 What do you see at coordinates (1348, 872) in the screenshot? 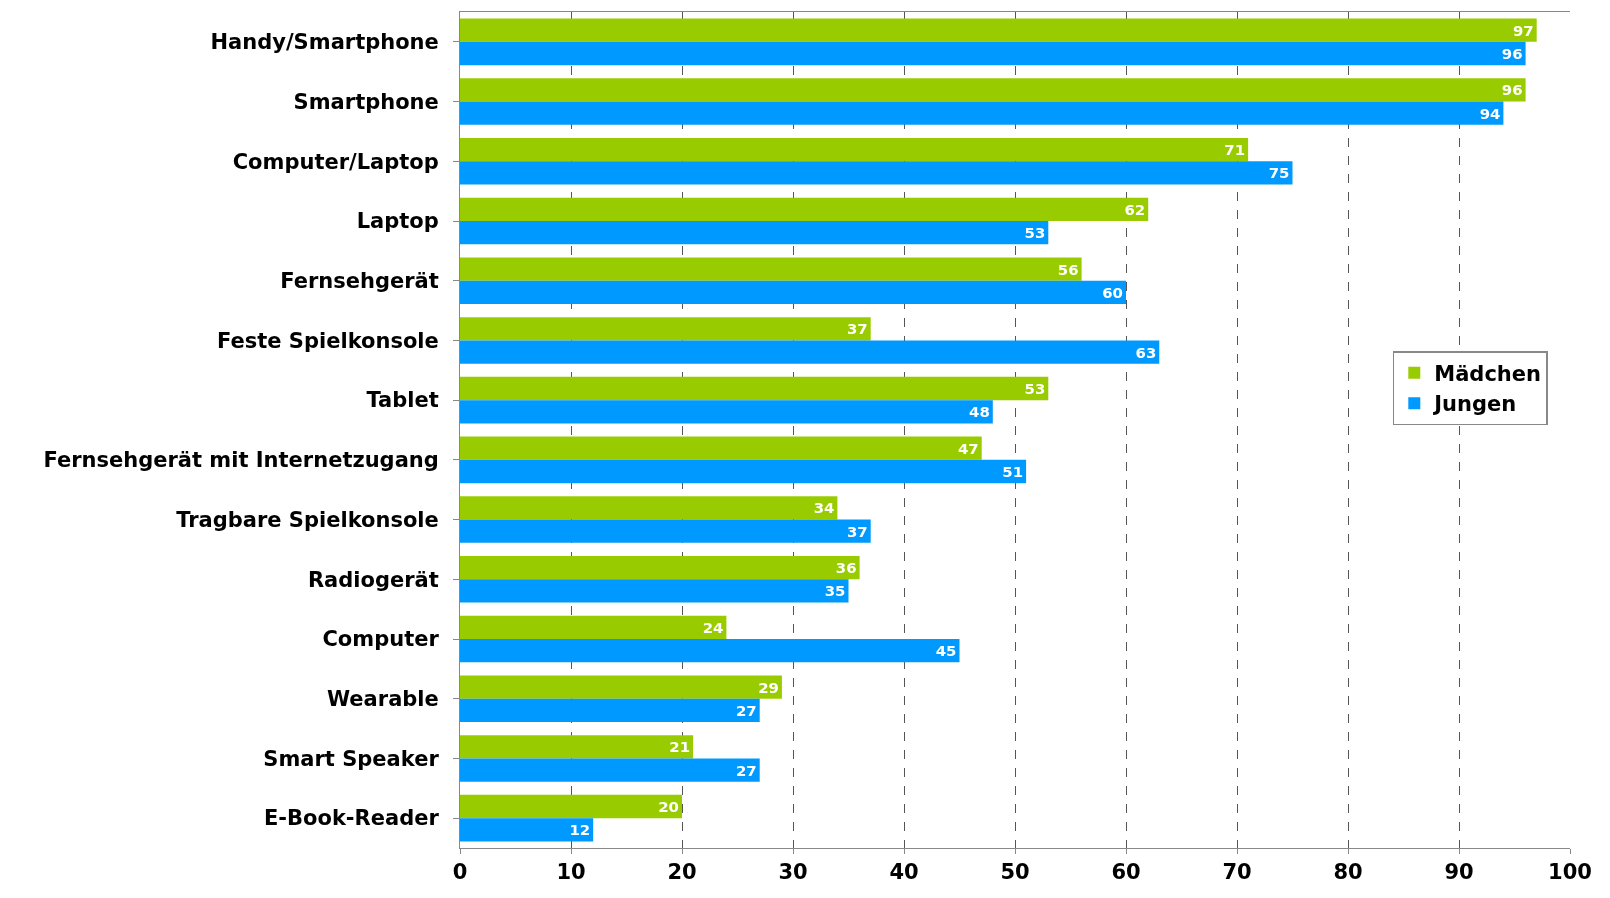
I see `x-tick-label: 80` at bounding box center [1348, 872].